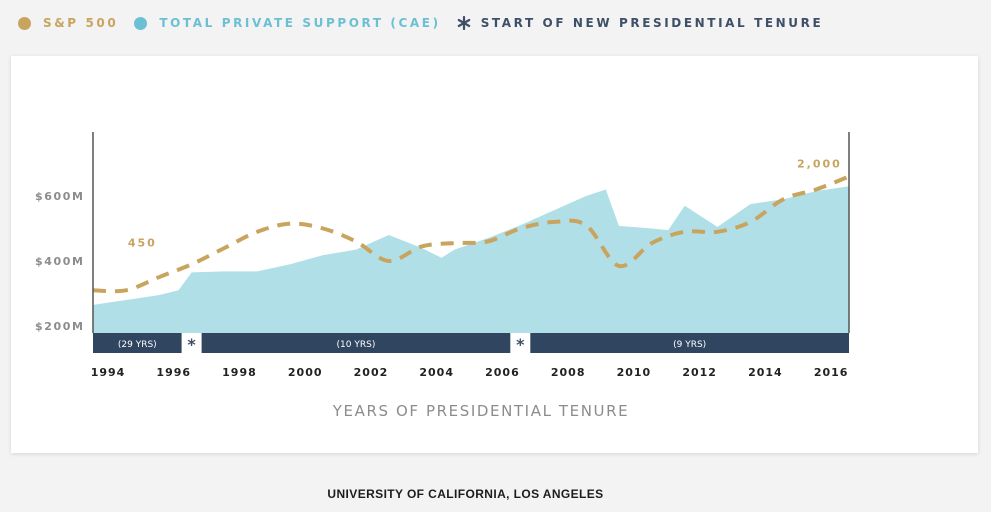 Image resolution: width=991 pixels, height=512 pixels. What do you see at coordinates (300, 23) in the screenshot?
I see `legend-label-private-support: TOTAL PRIVATE SUPPORT (CAE)` at bounding box center [300, 23].